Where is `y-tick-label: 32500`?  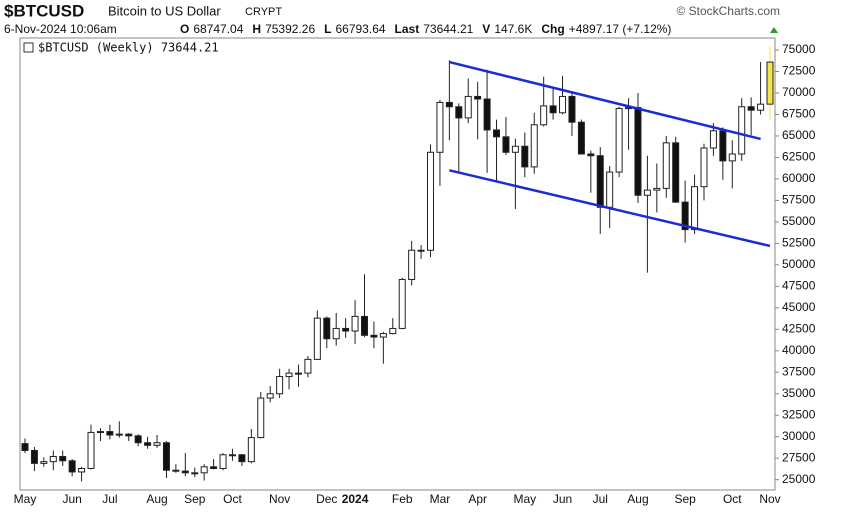 y-tick-label: 32500 is located at coordinates (799, 414).